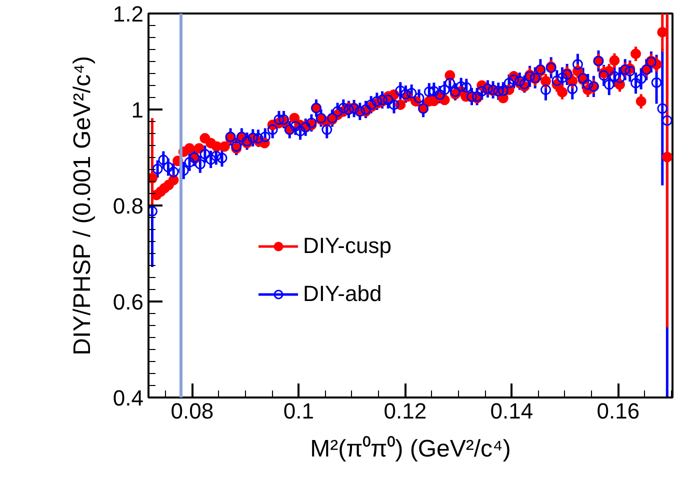  I want to click on y-axis-title: DIY/PHSP / (0.001 GeV²/c⁴), so click(82, 206).